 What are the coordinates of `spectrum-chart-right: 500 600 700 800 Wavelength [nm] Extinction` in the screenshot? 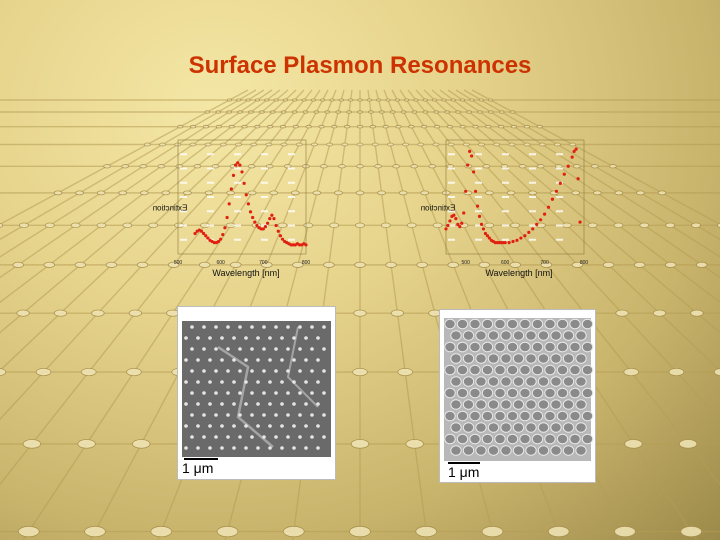 It's located at (505, 210).